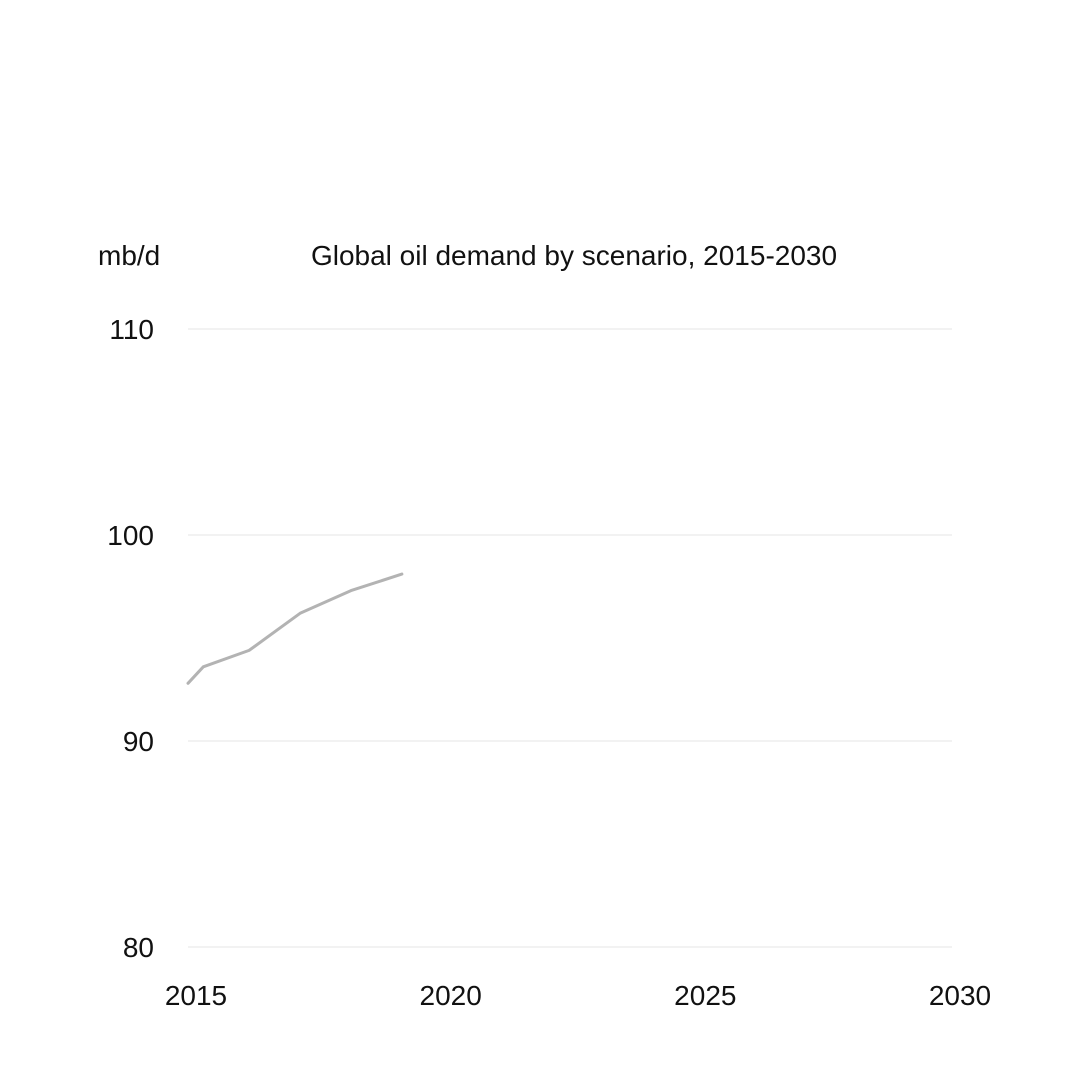 The image size is (1080, 1080). What do you see at coordinates (138, 947) in the screenshot?
I see `y-tick-label-80: 80` at bounding box center [138, 947].